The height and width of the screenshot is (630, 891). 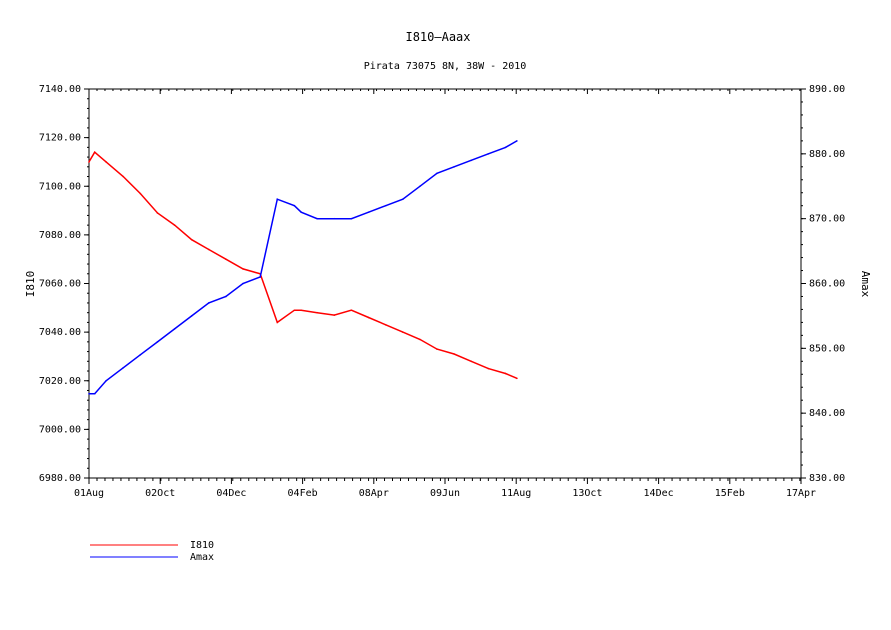 What do you see at coordinates (202, 545) in the screenshot?
I see `legend-label-i810: I810` at bounding box center [202, 545].